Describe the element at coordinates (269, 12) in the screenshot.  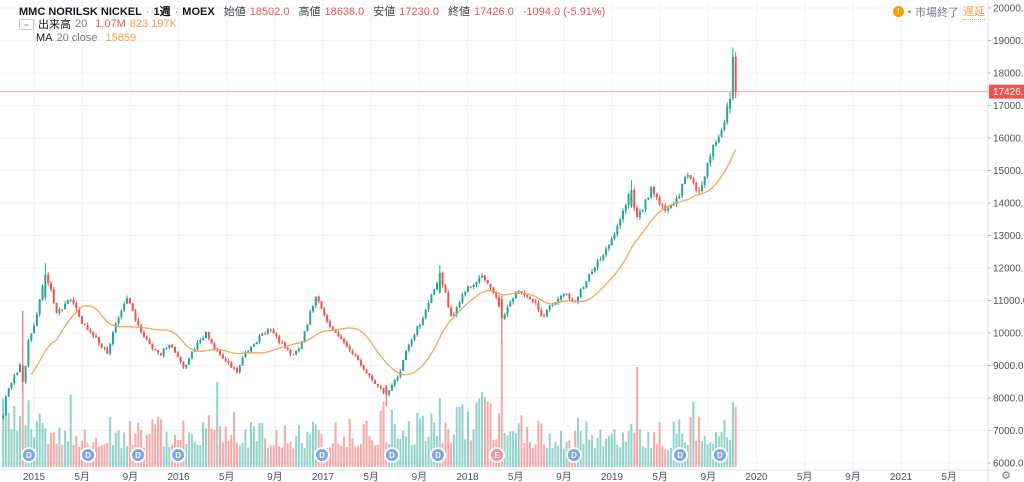
I see `open-value: 18502.0` at that location.